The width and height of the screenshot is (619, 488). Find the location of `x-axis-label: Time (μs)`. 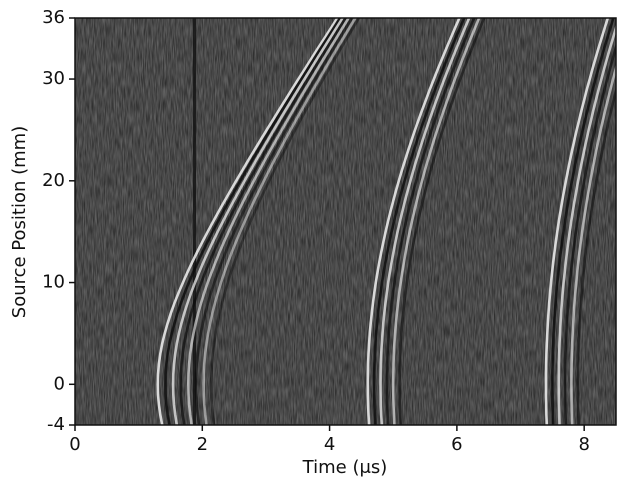

x-axis-label: Time (μs) is located at coordinates (345, 467).